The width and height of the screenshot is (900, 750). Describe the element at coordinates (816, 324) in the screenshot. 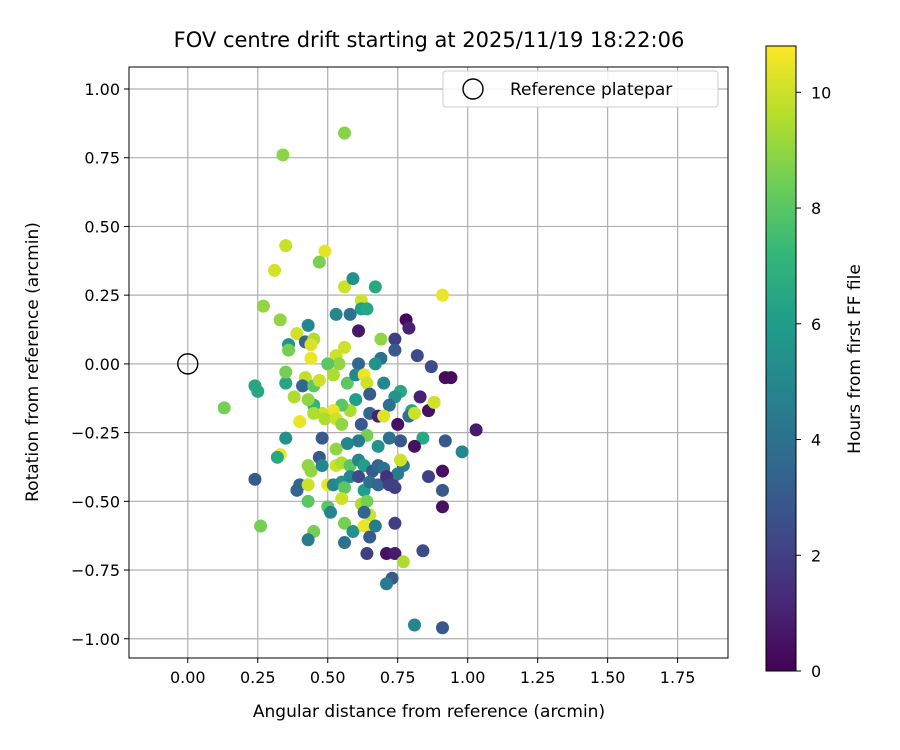

I see `colorbar-tick-label: 6` at that location.